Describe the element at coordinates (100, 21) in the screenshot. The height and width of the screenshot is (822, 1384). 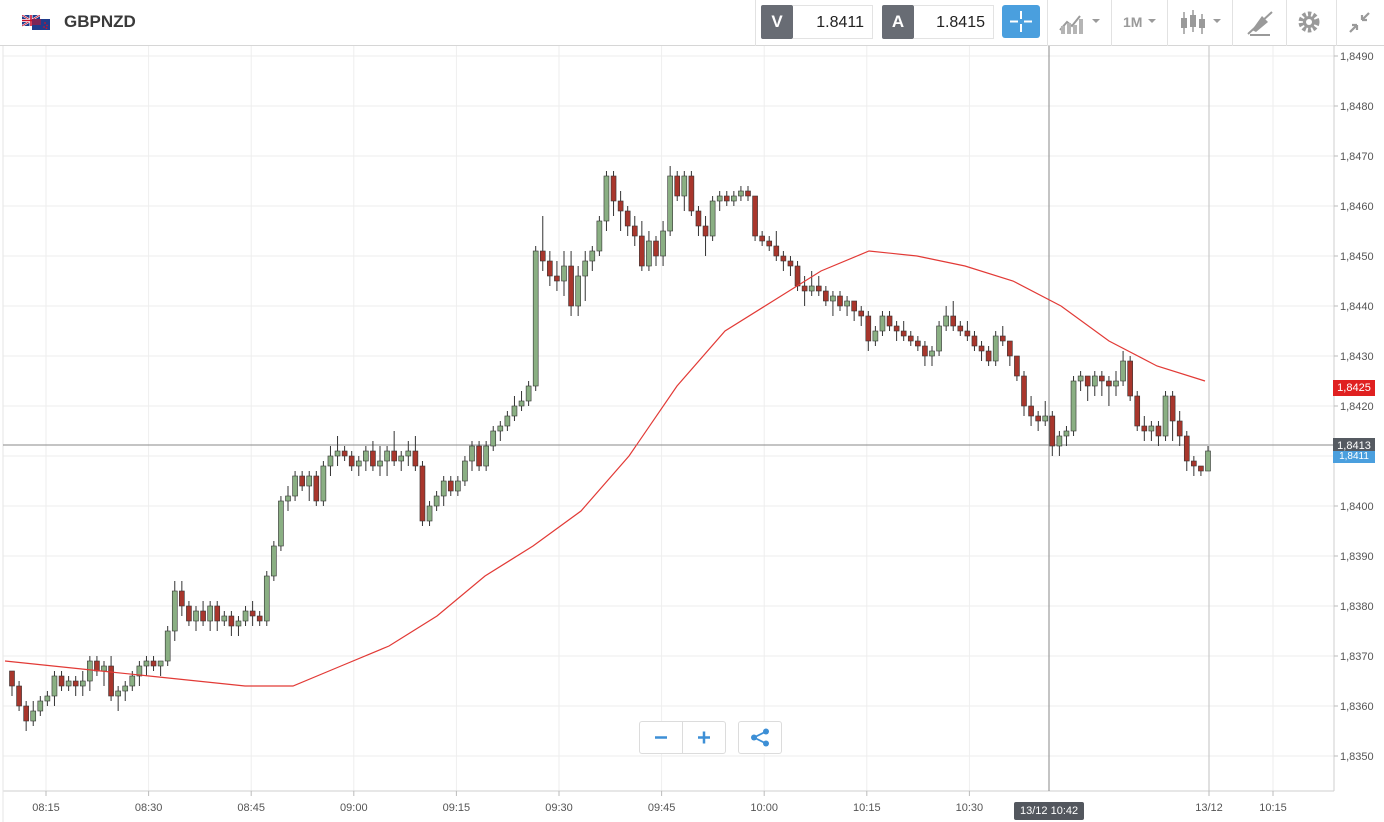
I see `symbol-title: GBPNZD` at that location.